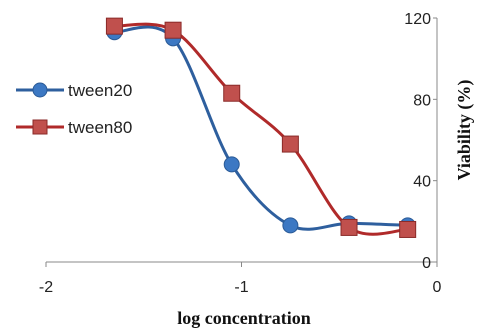  Describe the element at coordinates (437, 287) in the screenshot. I see `x-tick-label: 0` at that location.